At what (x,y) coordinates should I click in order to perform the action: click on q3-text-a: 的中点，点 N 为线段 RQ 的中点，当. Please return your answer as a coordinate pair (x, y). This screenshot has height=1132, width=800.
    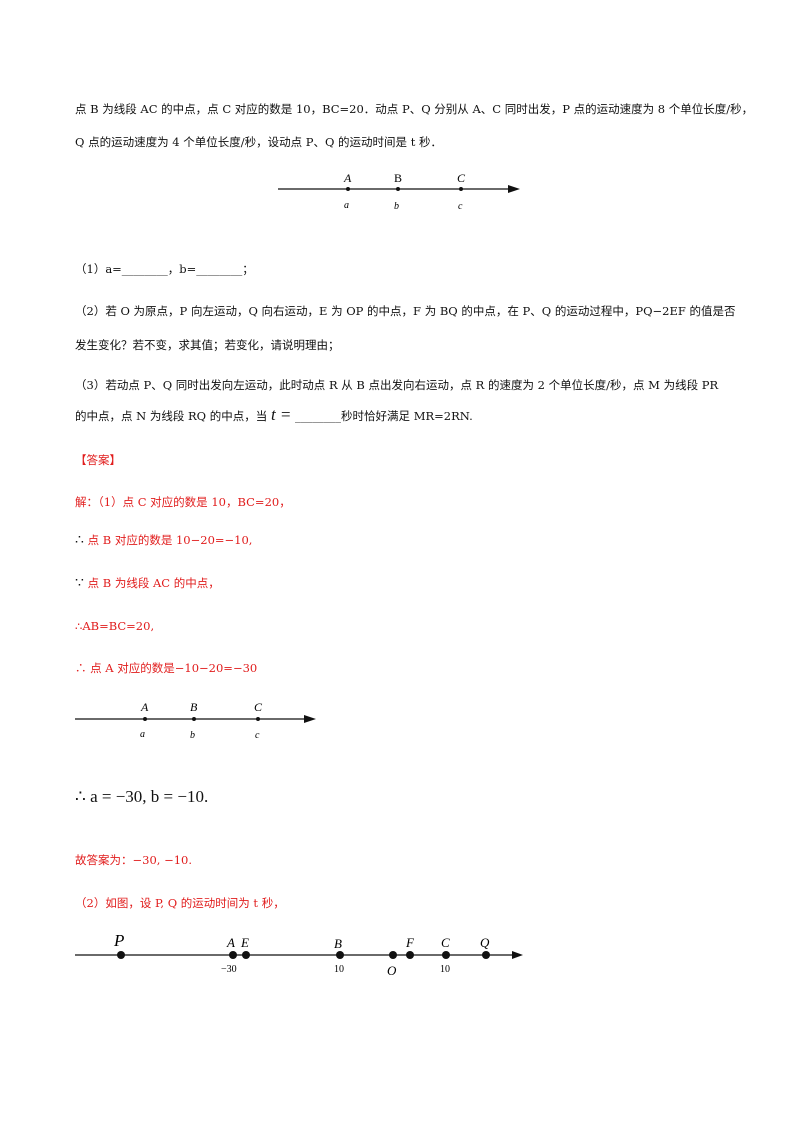
    Looking at the image, I should click on (171, 416).